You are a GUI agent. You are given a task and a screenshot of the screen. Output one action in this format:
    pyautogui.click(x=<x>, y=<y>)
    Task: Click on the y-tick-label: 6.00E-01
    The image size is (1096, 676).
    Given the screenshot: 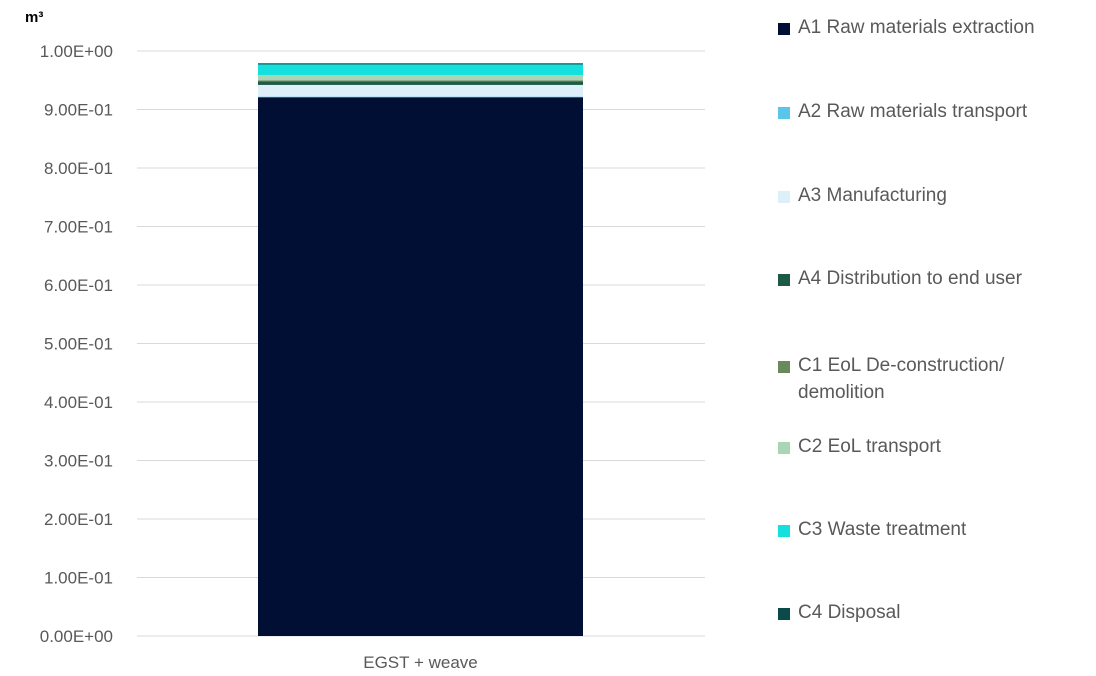 What is the action you would take?
    pyautogui.click(x=78, y=285)
    